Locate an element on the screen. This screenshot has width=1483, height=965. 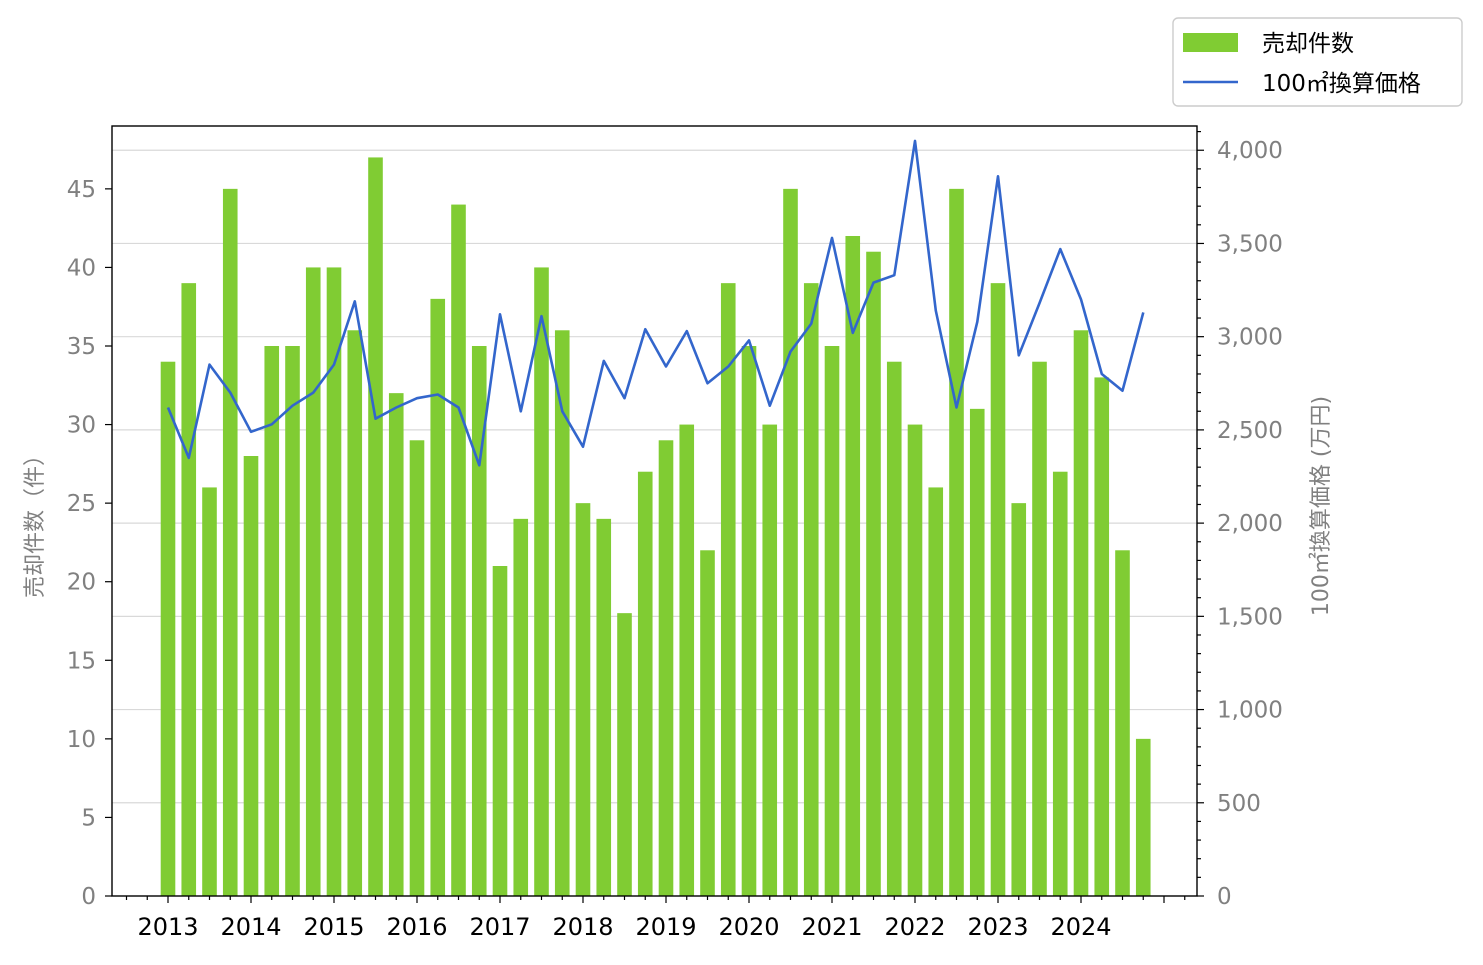
bar-2015Q2 is located at coordinates (355, 613).